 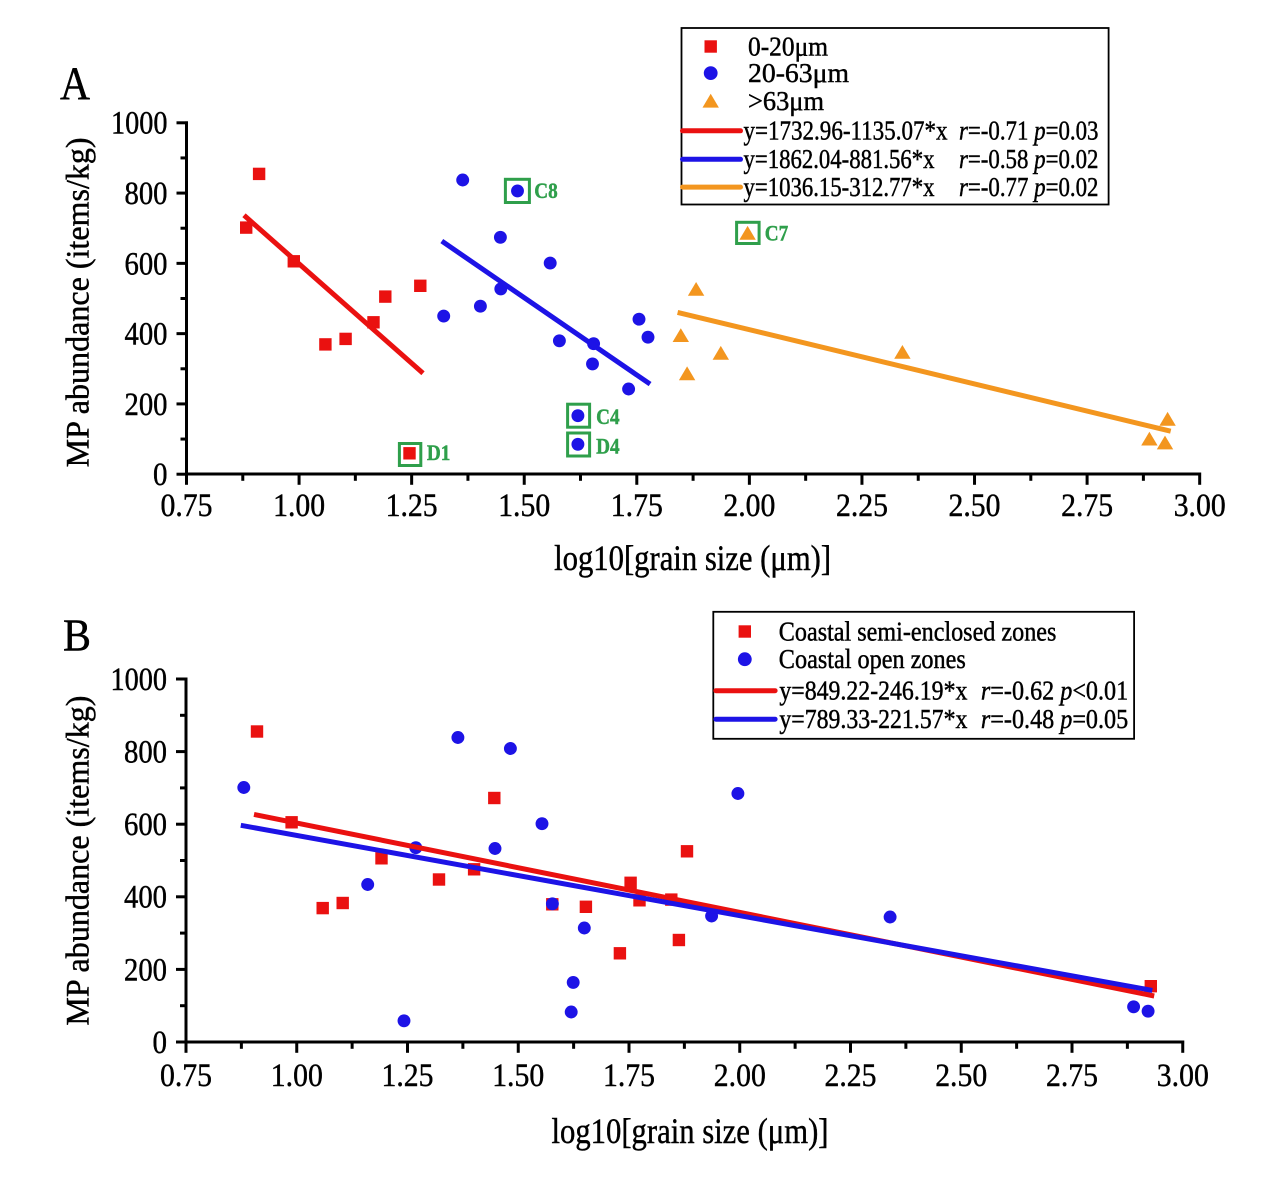 I want to click on svg-text: C8, so click(x=546, y=190).